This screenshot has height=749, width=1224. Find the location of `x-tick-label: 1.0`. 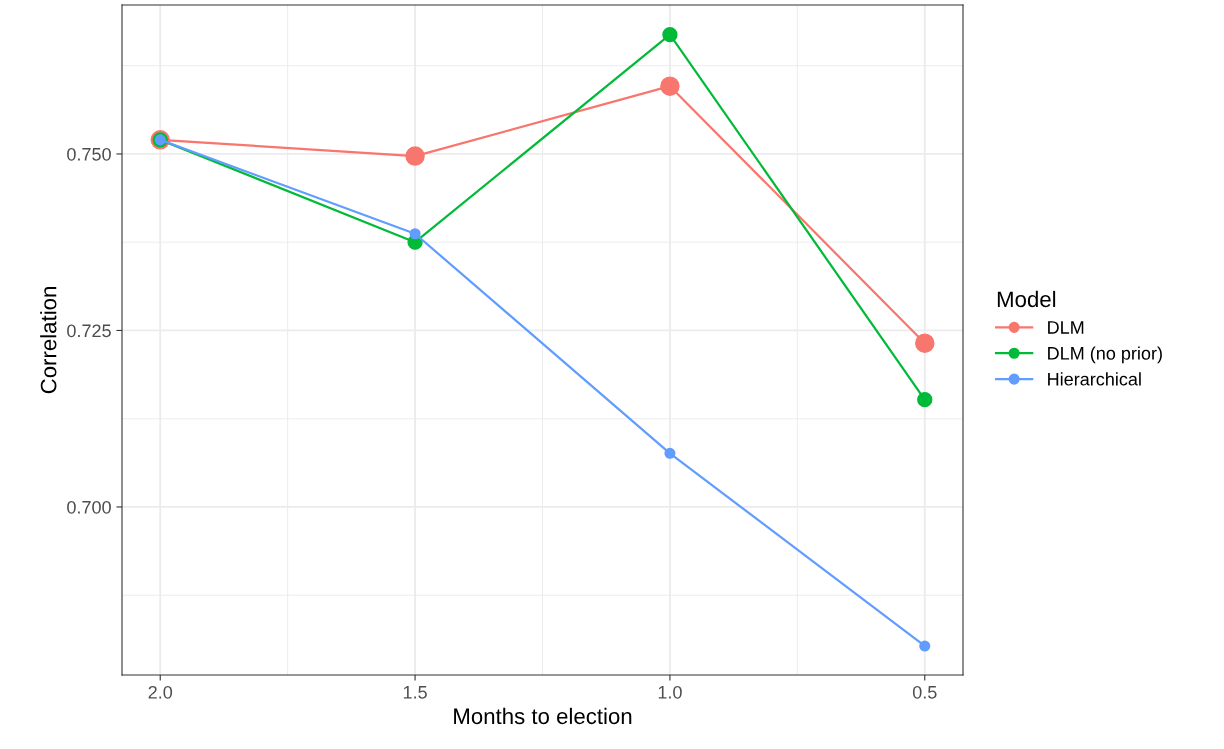

x-tick-label: 1.0 is located at coordinates (670, 692).